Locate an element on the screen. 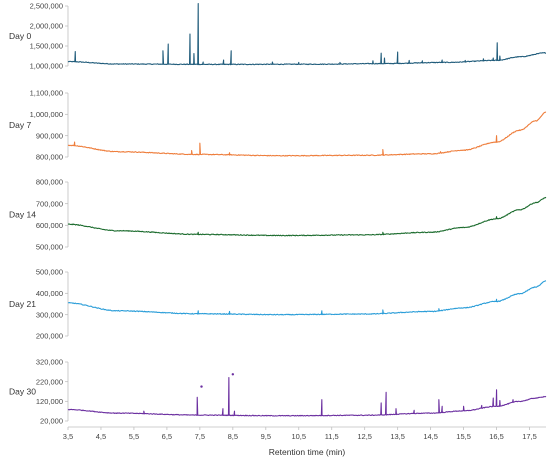  x-tick-label: 3,5 is located at coordinates (68, 436).